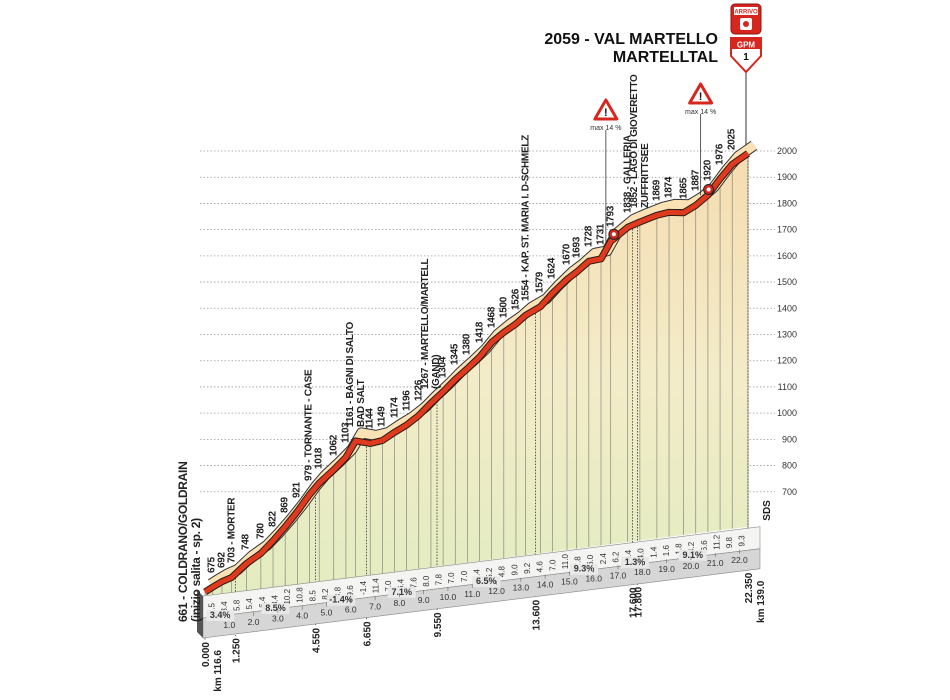  What do you see at coordinates (287, 596) in the screenshot?
I see `km-gradient: 10.2` at bounding box center [287, 596].